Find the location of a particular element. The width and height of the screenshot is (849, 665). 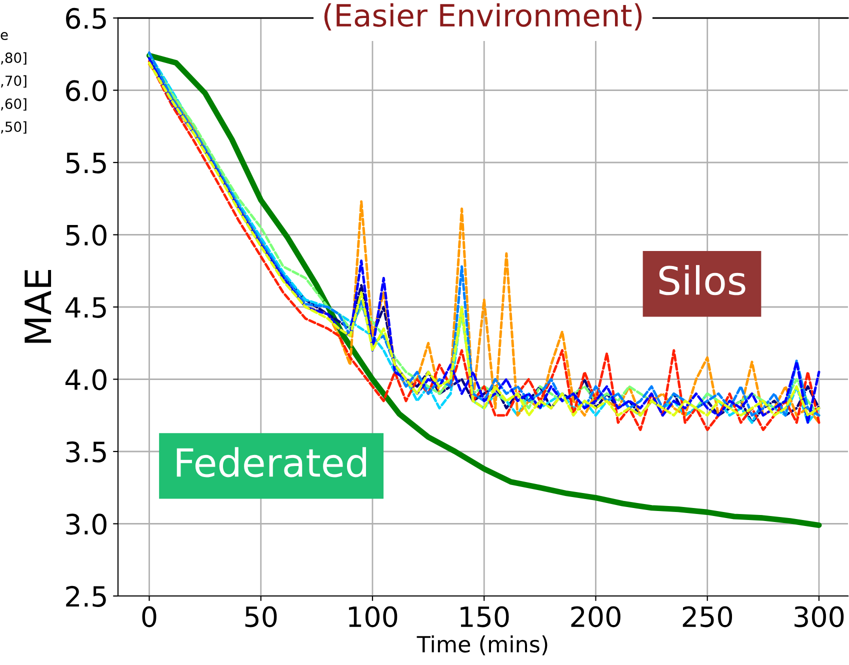

y-tick-label: 2.5 is located at coordinates (86, 596).